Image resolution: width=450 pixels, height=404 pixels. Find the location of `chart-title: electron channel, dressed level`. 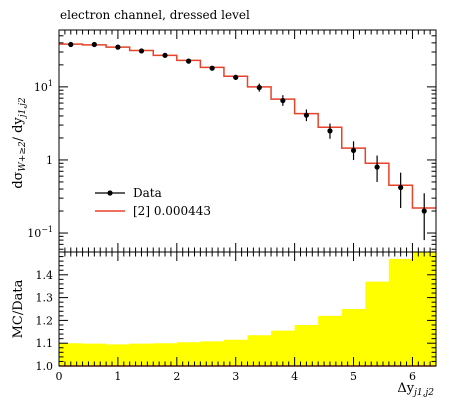

chart-title: electron channel, dressed level is located at coordinates (155, 15).